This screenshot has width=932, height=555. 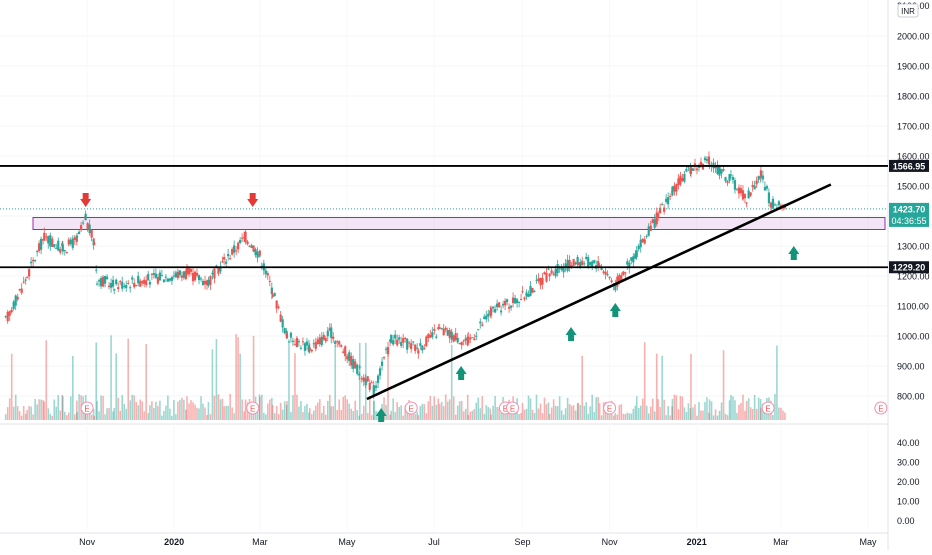 What do you see at coordinates (913, 127) in the screenshot?
I see `y-tick-label: 1700.00` at bounding box center [913, 127].